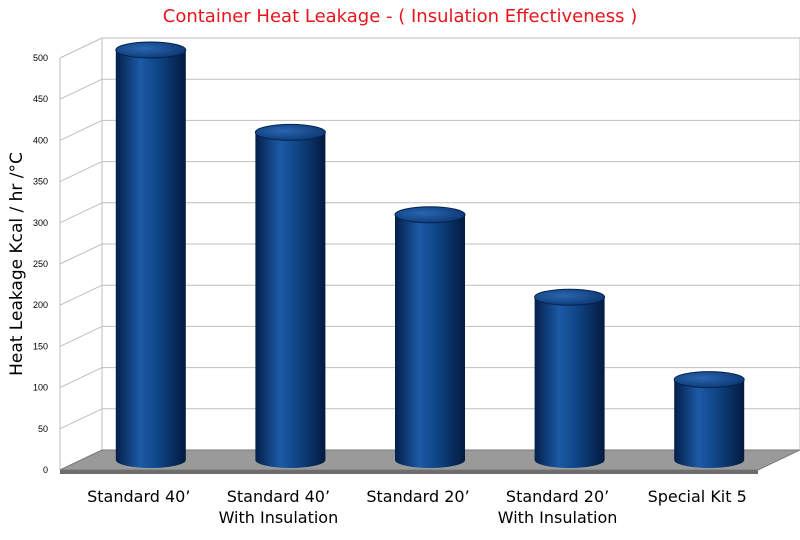 The height and width of the screenshot is (540, 800). What do you see at coordinates (40, 140) in the screenshot?
I see `y-tick-label: 400` at bounding box center [40, 140].